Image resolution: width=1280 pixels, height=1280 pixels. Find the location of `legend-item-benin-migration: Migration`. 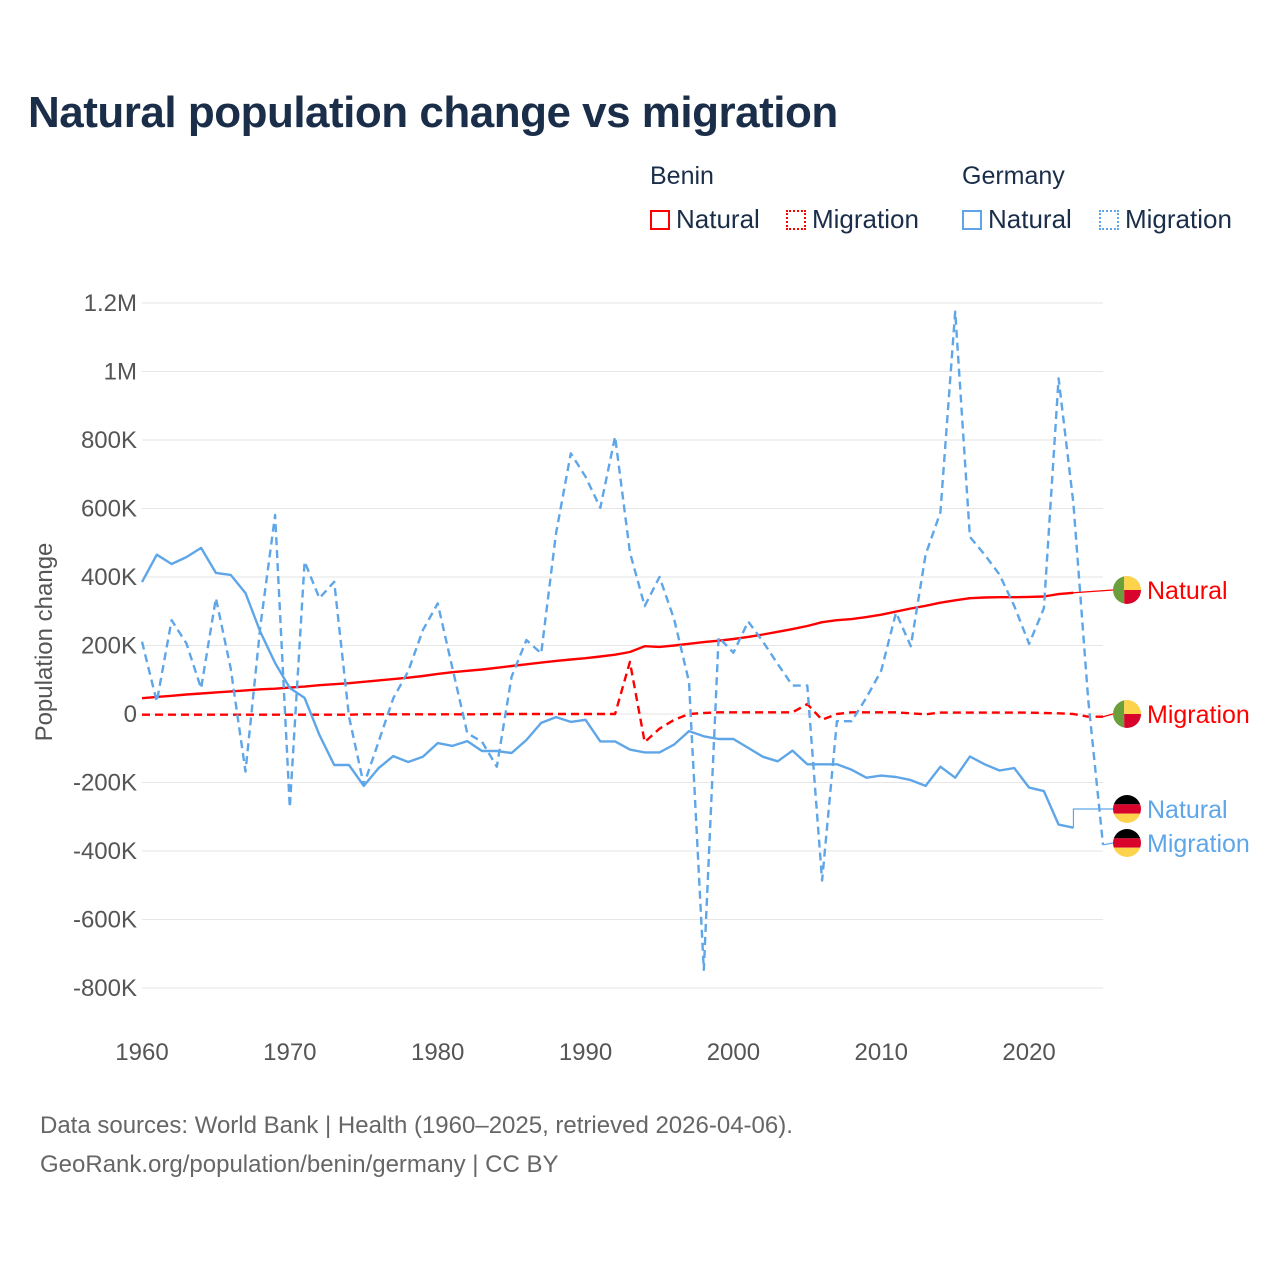

legend-item-benin-migration: Migration is located at coordinates (852, 219).